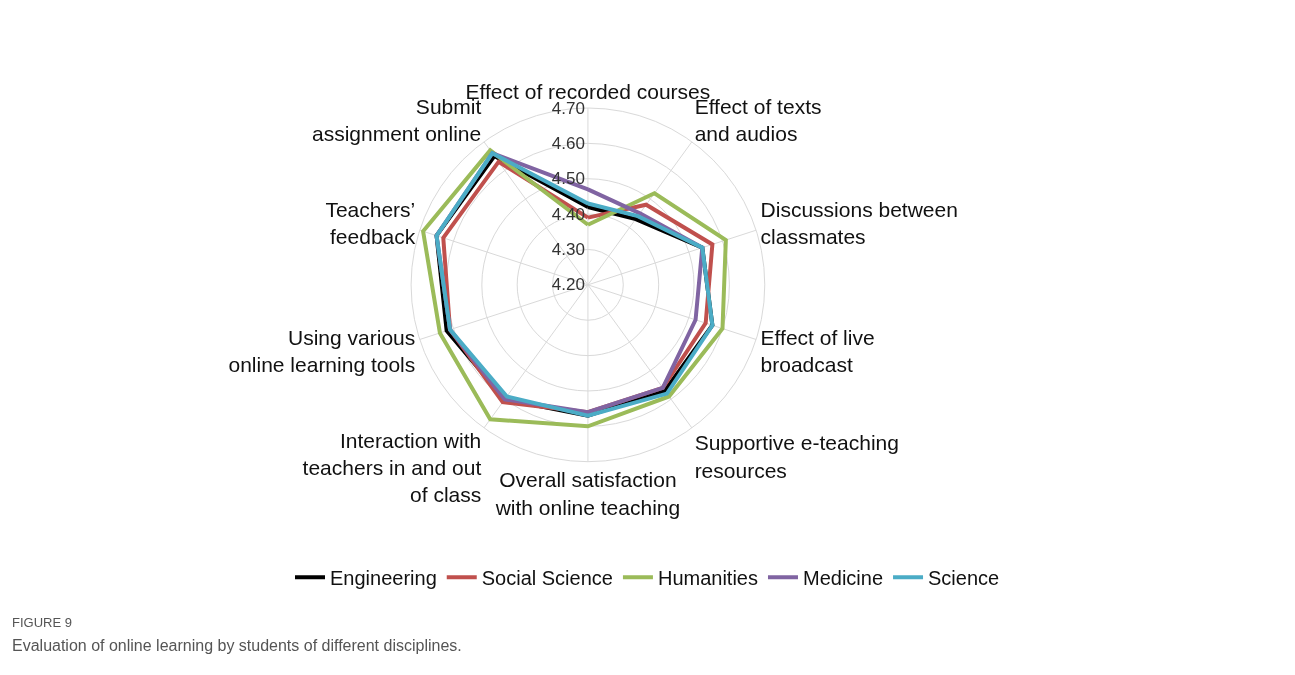 Image resolution: width=1295 pixels, height=675 pixels. What do you see at coordinates (568, 143) in the screenshot?
I see `y-tick-label: 4.60` at bounding box center [568, 143].